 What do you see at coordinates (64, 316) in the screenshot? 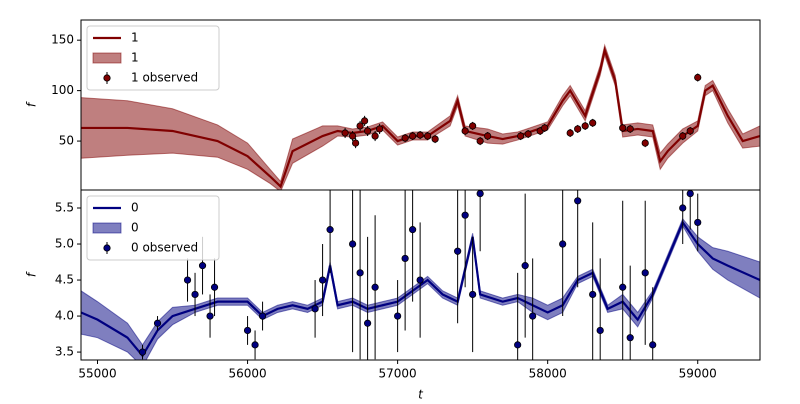
I see `y-tick-label: 4.0` at bounding box center [64, 316].